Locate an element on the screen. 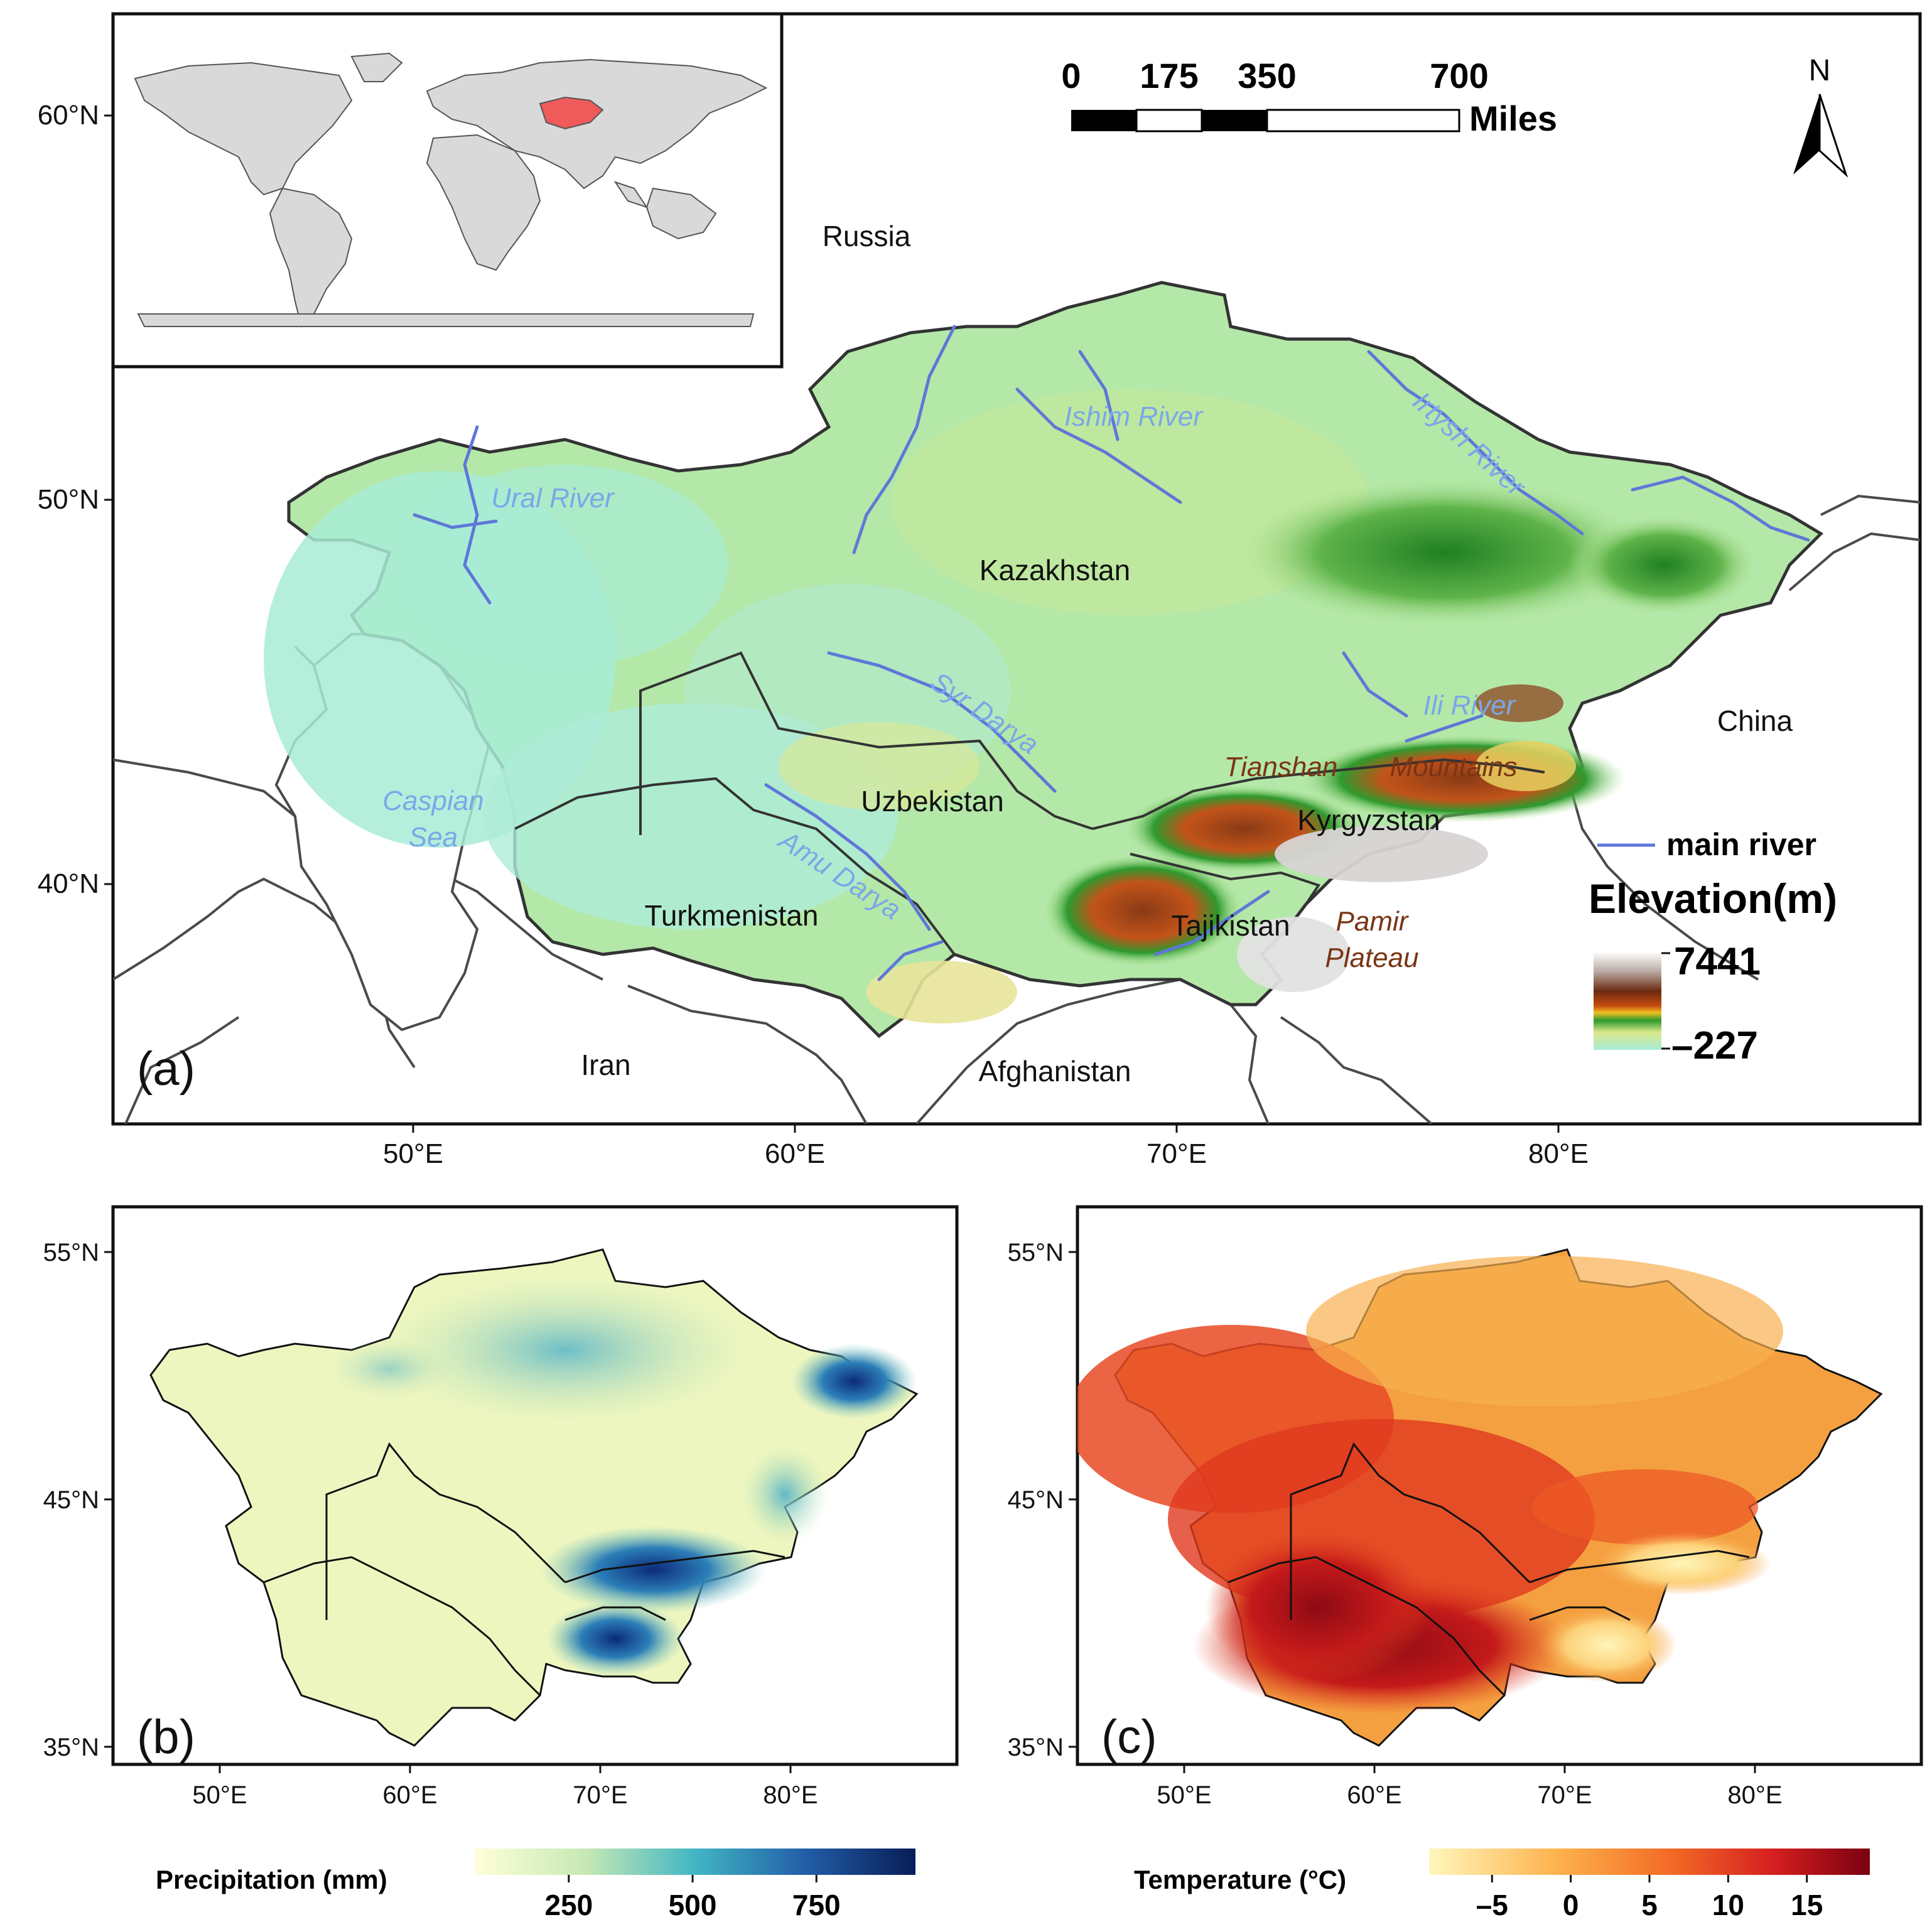 The height and width of the screenshot is (1927, 1932). label-turkmenistan: Turkmenistan is located at coordinates (732, 915).